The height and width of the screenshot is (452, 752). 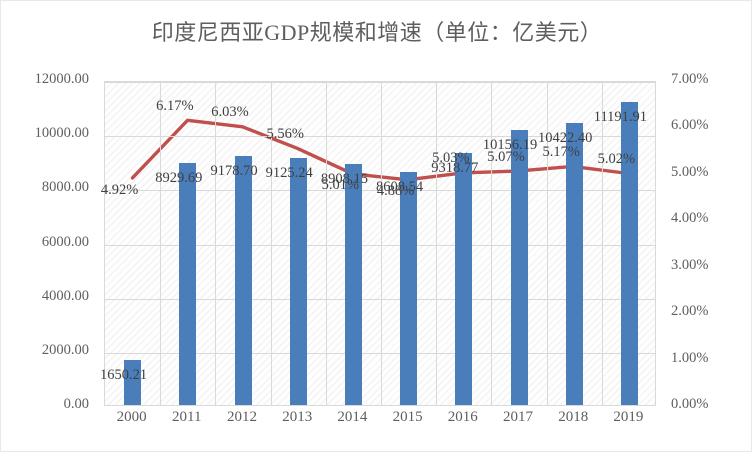 What do you see at coordinates (628, 417) in the screenshot?
I see `x-axis-tick: 2019` at bounding box center [628, 417].